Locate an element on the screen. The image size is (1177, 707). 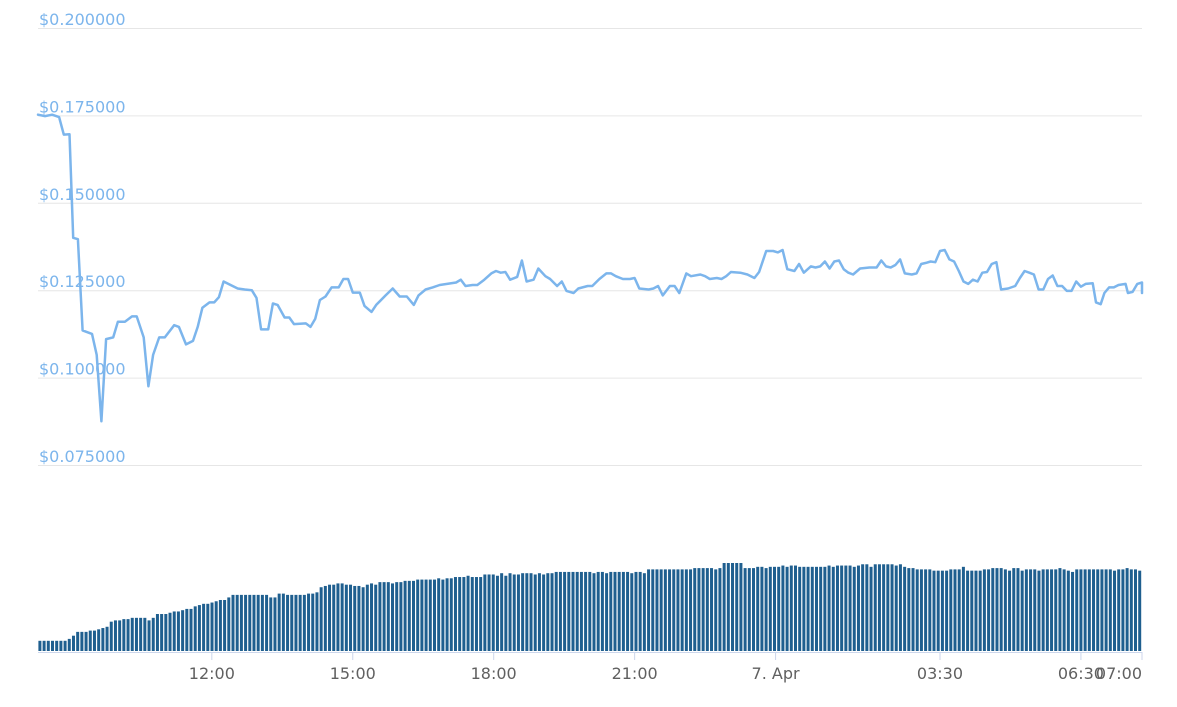
volume-bars is located at coordinates (590, 607).